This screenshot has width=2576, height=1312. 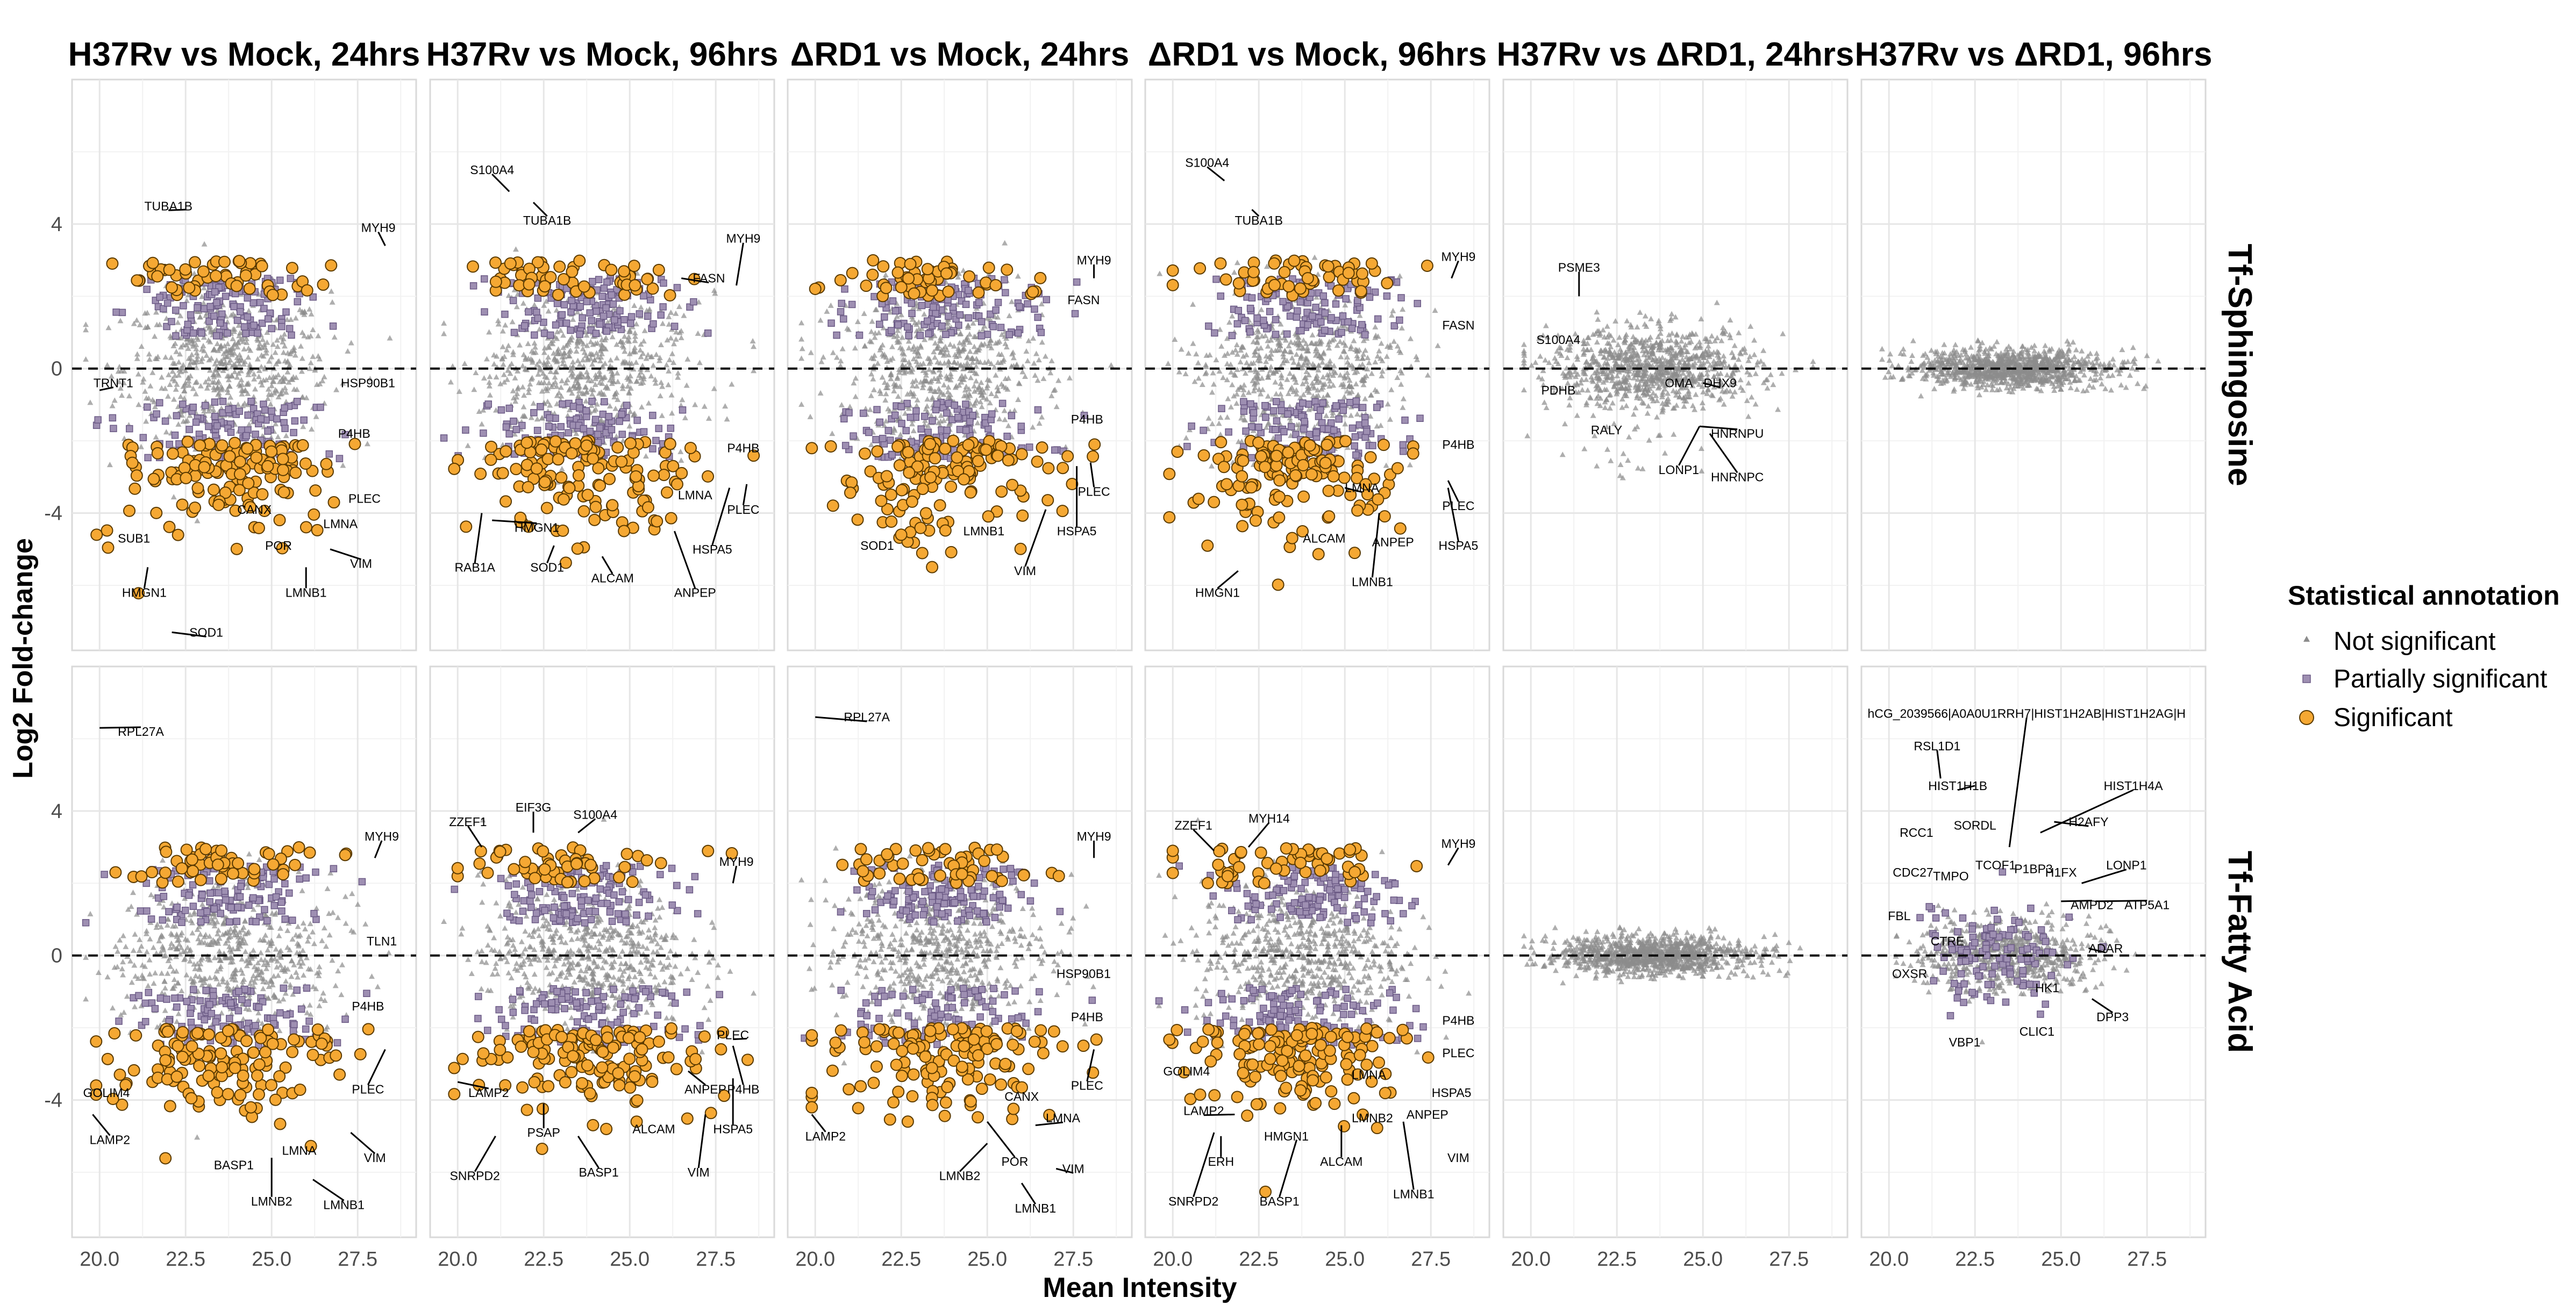 I want to click on gene-label: ALCAM, so click(x=612, y=578).